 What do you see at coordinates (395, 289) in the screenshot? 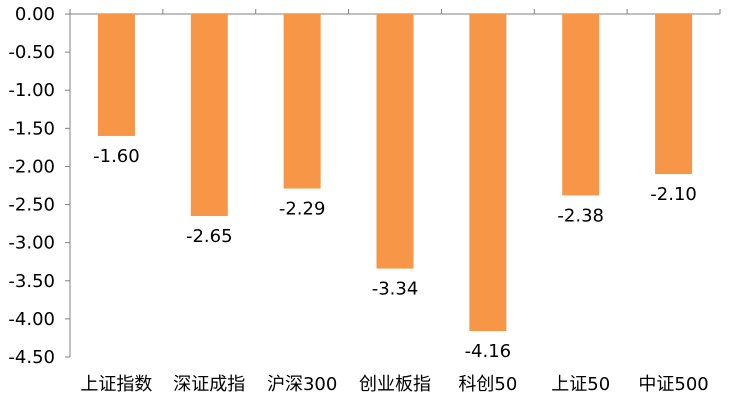
I see `data-label: -3.34` at bounding box center [395, 289].